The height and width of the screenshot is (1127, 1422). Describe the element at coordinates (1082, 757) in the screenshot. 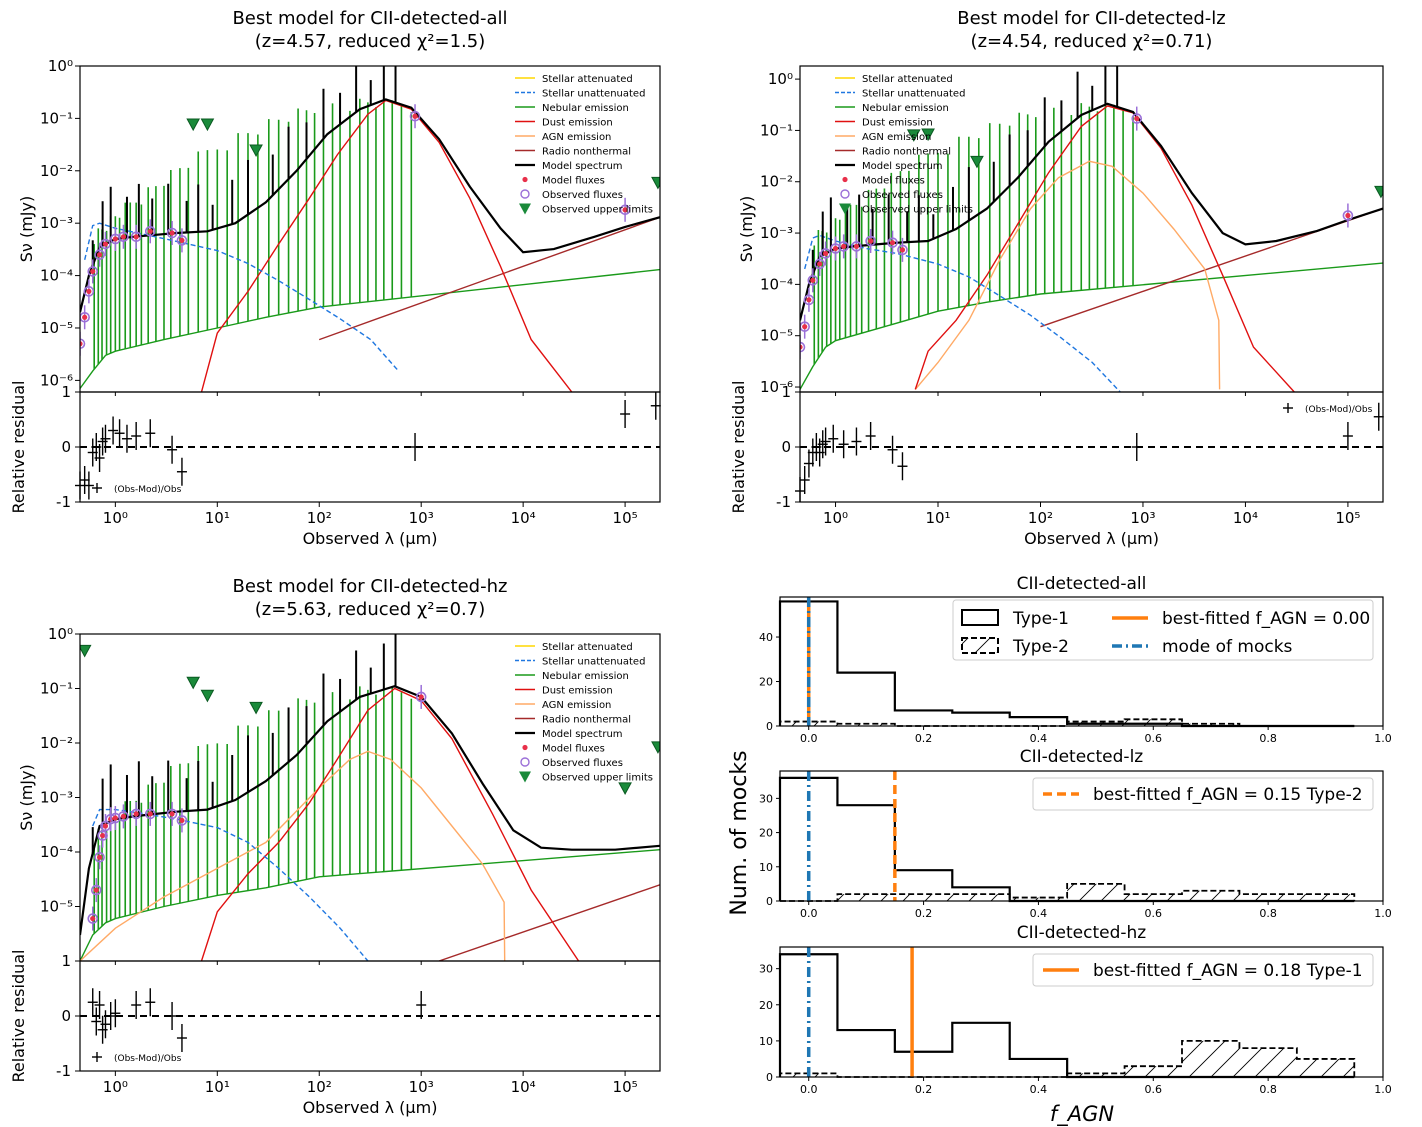

I see `hist-title: CII-detected-lz` at that location.